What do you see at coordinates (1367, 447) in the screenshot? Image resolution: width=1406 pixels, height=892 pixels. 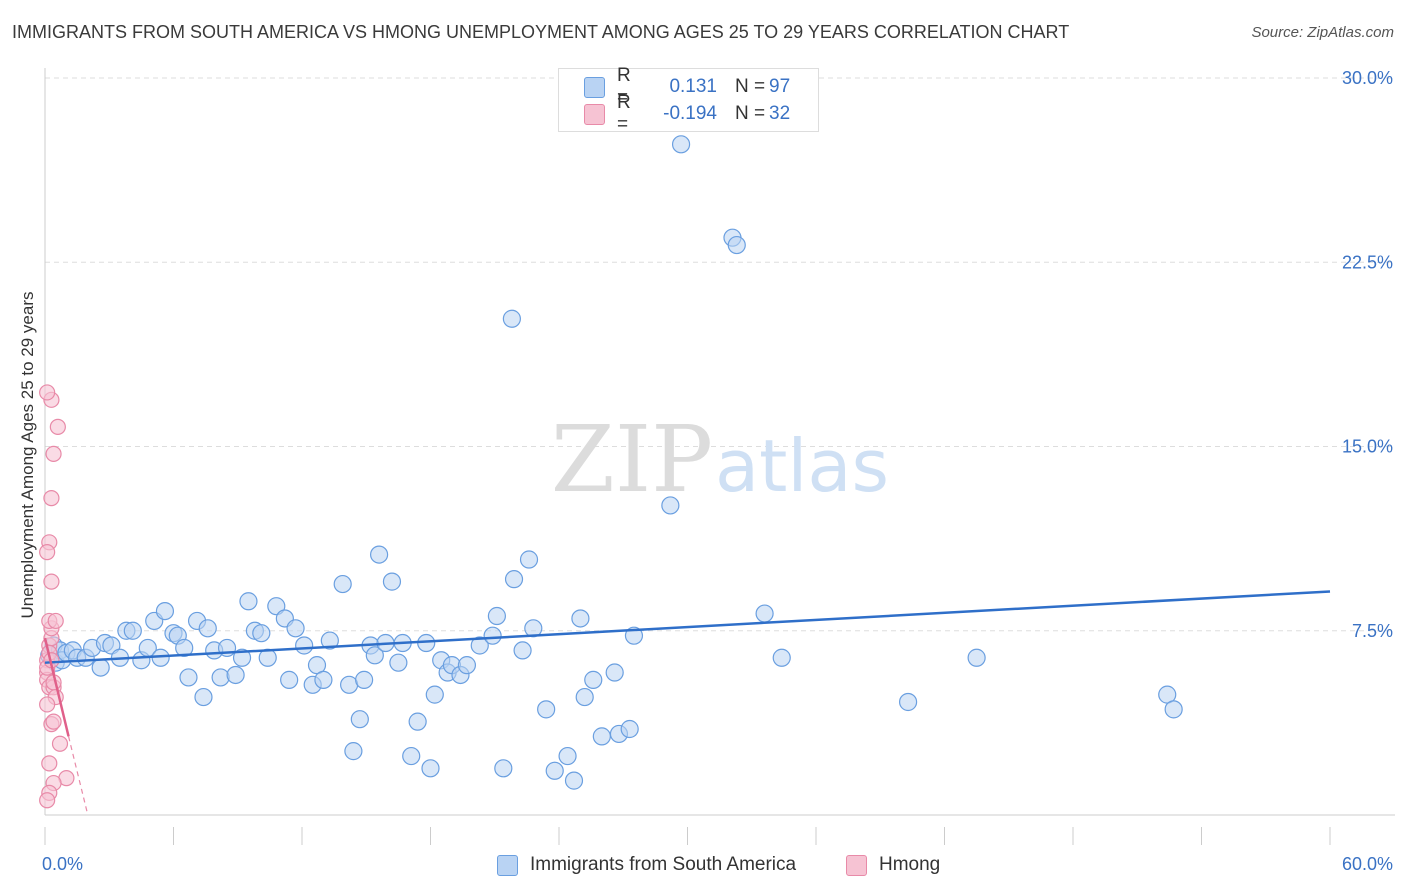 I see `y-tick-label: 15.0%` at bounding box center [1367, 447].